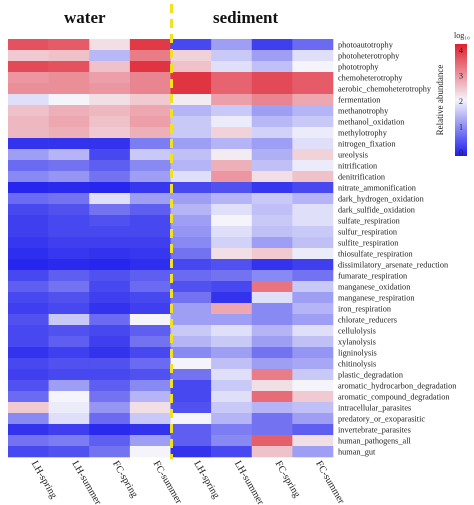 The image size is (474, 505). What do you see at coordinates (368, 232) in the screenshot?
I see `row-label: sulfur_respiration` at bounding box center [368, 232].